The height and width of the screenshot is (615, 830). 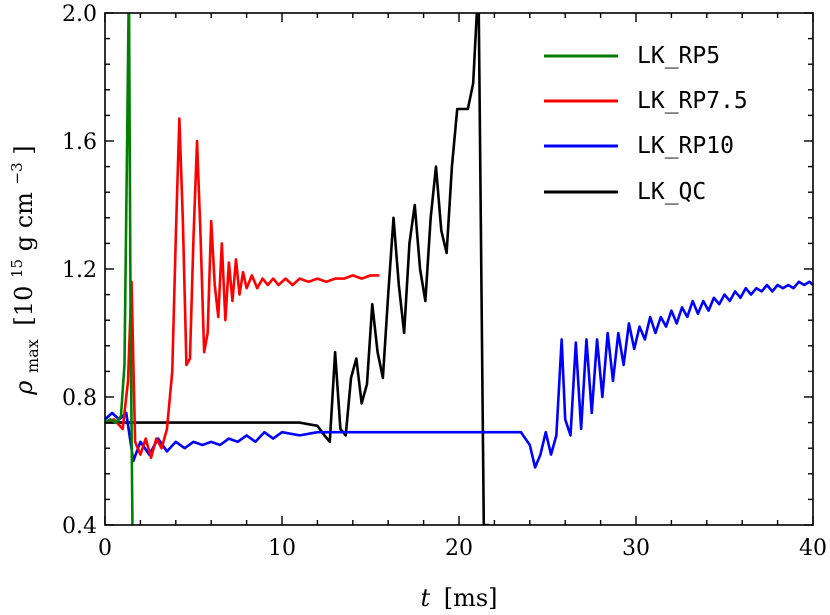 What do you see at coordinates (79, 14) in the screenshot?
I see `y-tick-label: 2.0` at bounding box center [79, 14].